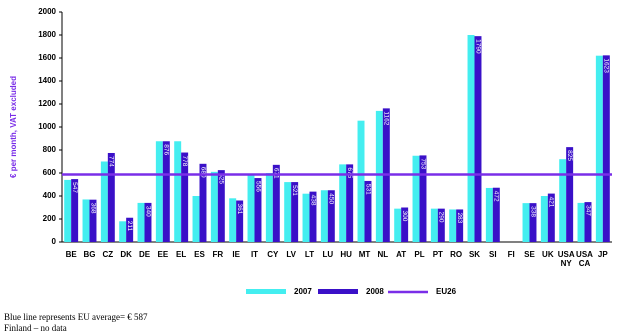  What do you see at coordinates (50, 195) in the screenshot?
I see `y-tick-label: 400` at bounding box center [50, 195].